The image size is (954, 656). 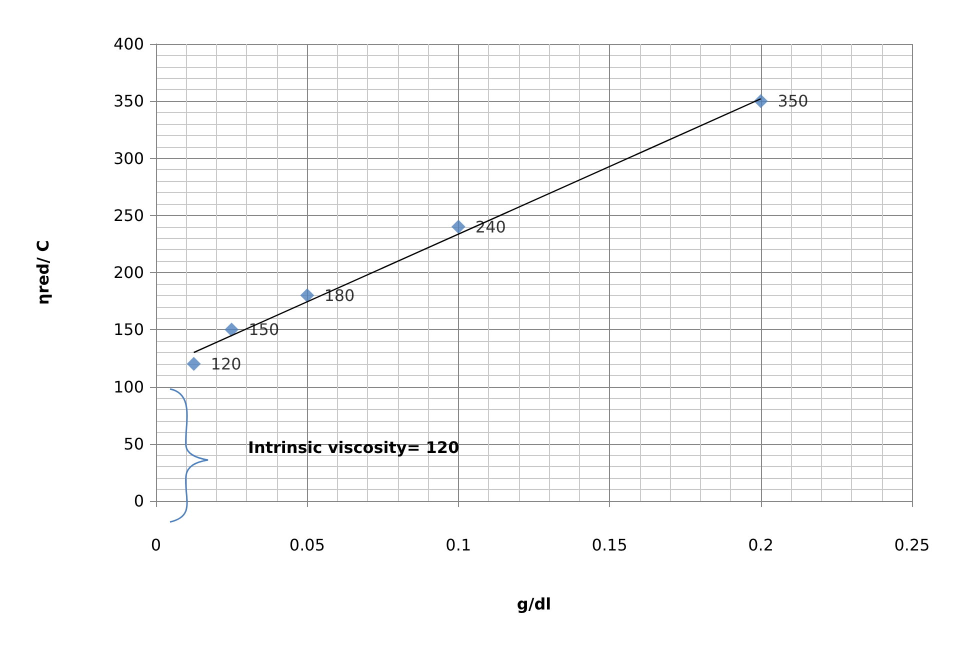 What do you see at coordinates (339, 295) in the screenshot?
I see `data-label: 180` at bounding box center [339, 295].